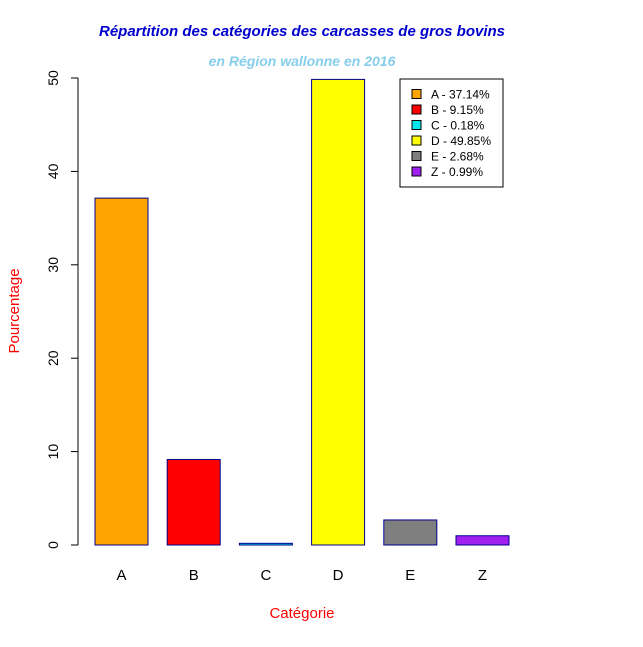 The image size is (643, 647). Describe the element at coordinates (461, 141) in the screenshot. I see `legend-entry: D - 49.85%` at that location.